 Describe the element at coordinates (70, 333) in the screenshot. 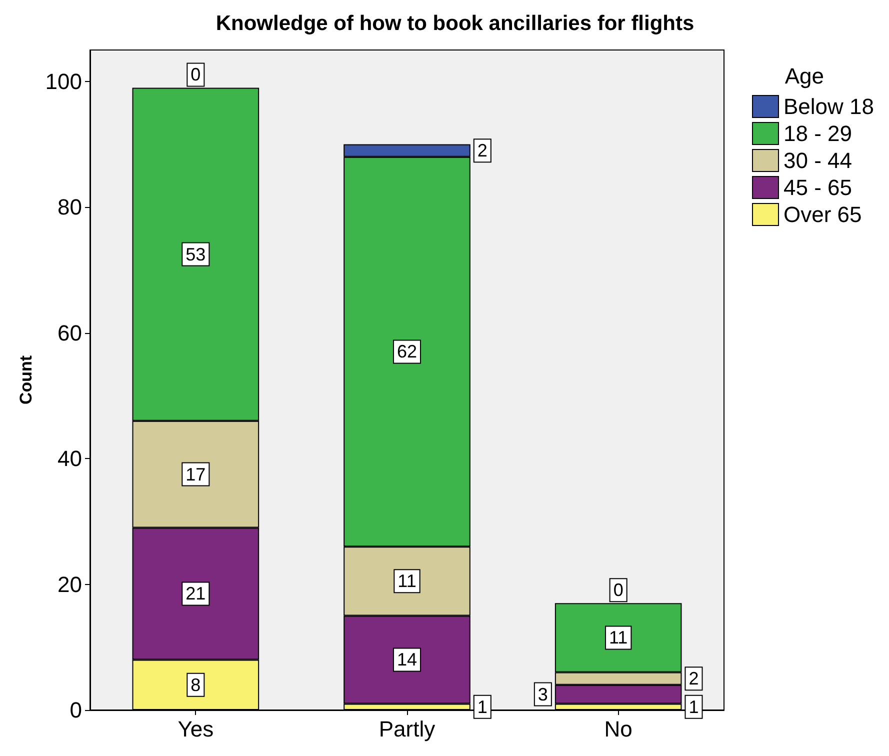

I see `y-tick-label: 60` at that location.